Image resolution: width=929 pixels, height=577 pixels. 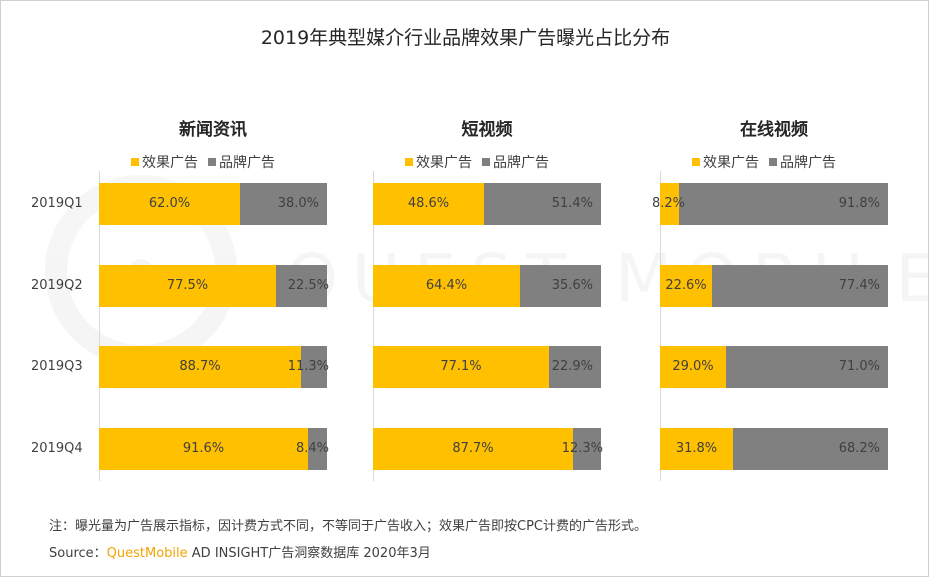 What do you see at coordinates (57, 448) in the screenshot?
I see `row-label-2019Q4: 2019Q4` at bounding box center [57, 448].